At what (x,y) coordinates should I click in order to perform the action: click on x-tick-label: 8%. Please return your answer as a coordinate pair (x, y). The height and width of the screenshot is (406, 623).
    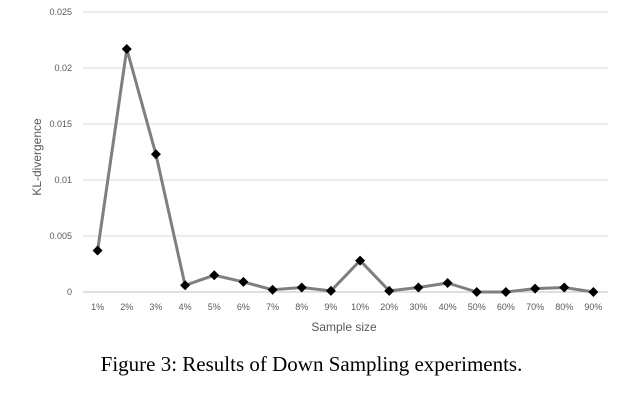
    Looking at the image, I should click on (301, 307).